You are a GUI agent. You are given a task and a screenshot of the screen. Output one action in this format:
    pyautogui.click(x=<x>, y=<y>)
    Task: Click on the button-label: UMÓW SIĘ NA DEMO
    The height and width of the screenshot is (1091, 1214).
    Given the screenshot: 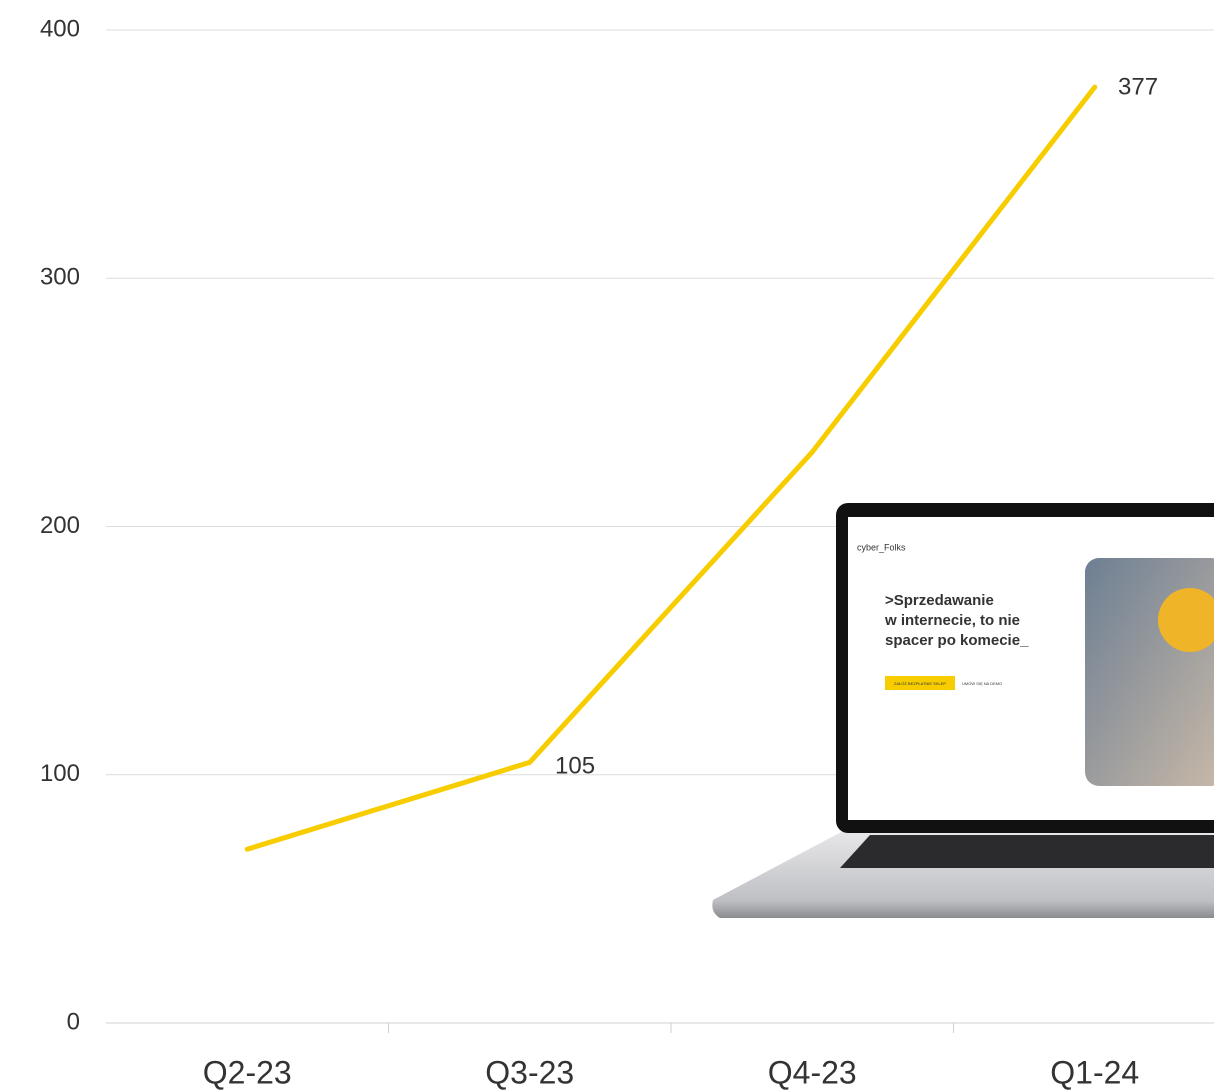 What is the action you would take?
    pyautogui.click(x=982, y=683)
    